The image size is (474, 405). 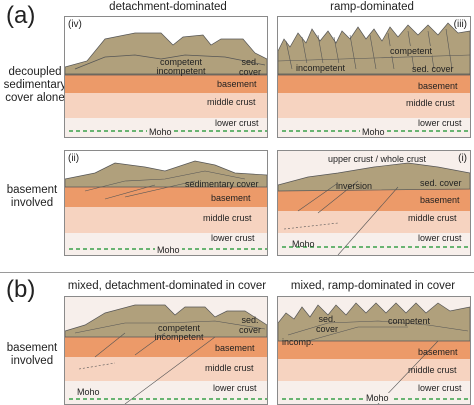 I want to click on row-label-basement-involved-a: basement involved, so click(x=32, y=197).